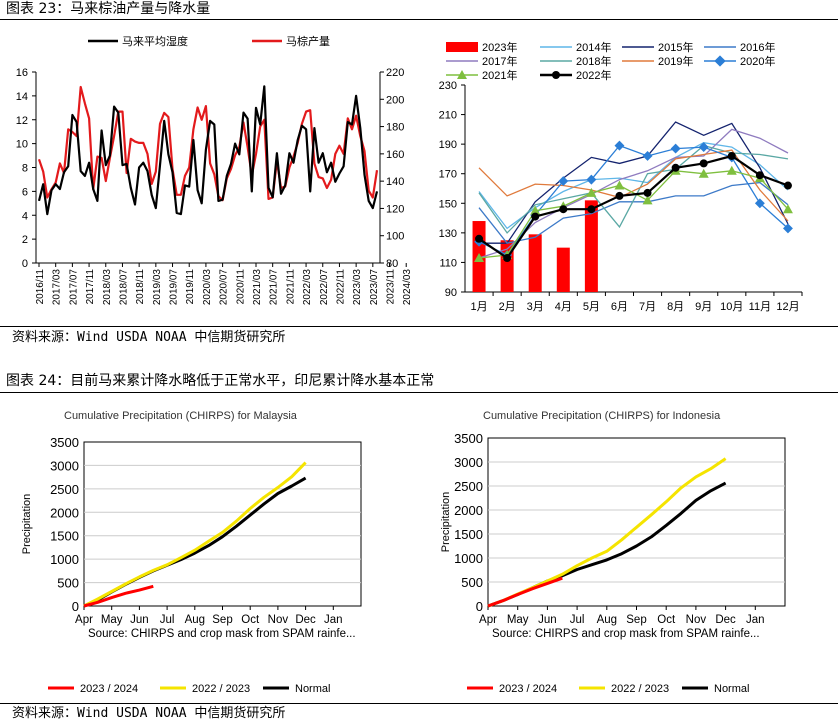 The image size is (838, 723). I want to click on x-tick-label: 2022/07, so click(324, 287).